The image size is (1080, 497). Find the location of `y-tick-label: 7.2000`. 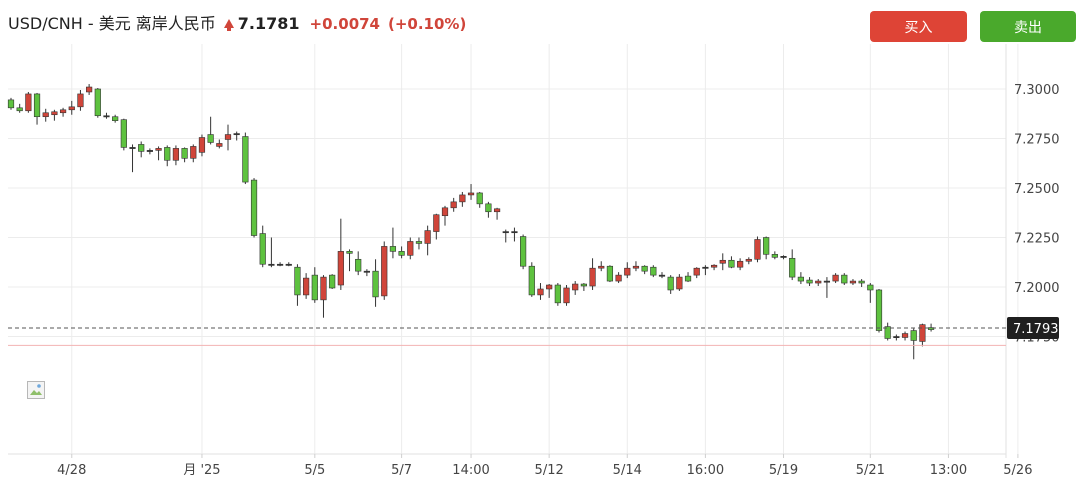

y-tick-label: 7.2000 is located at coordinates (1037, 288).